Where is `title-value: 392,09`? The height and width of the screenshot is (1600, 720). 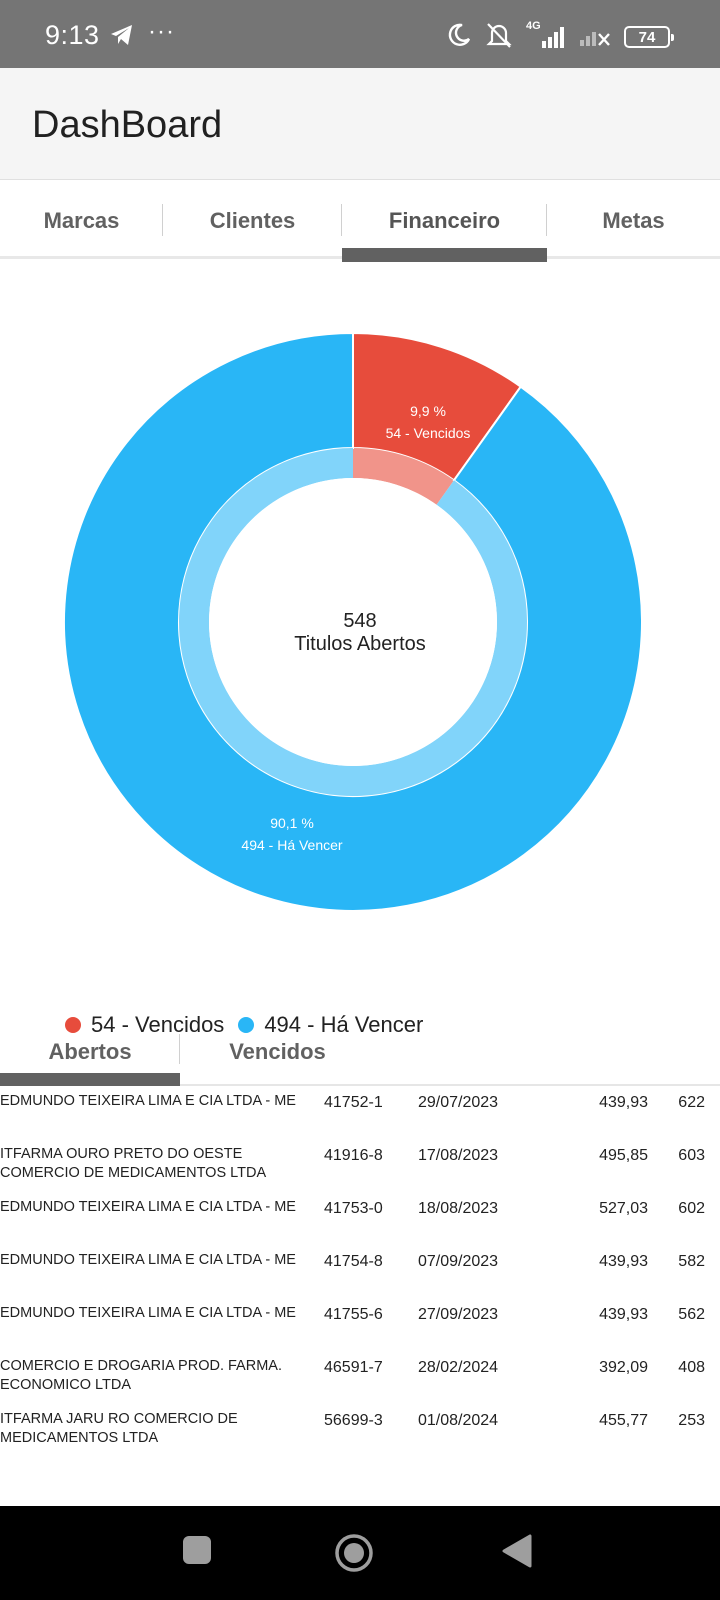
title-value: 392,09 is located at coordinates (623, 1367).